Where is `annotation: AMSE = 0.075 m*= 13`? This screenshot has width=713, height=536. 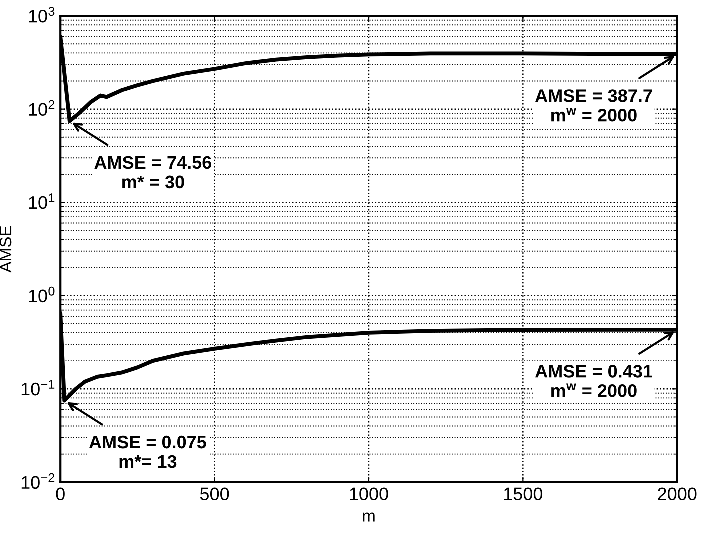 annotation: AMSE = 0.075 m*= 13 is located at coordinates (147, 452).